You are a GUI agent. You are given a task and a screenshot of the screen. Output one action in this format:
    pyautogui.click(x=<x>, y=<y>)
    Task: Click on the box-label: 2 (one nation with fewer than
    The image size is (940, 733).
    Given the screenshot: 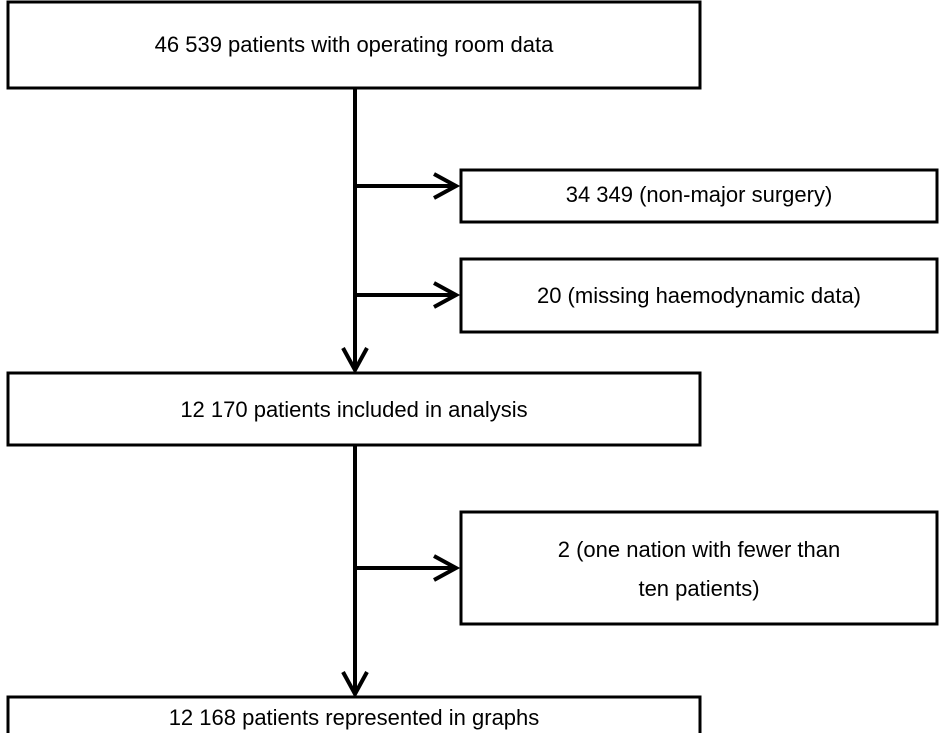 What is the action you would take?
    pyautogui.click(x=699, y=549)
    